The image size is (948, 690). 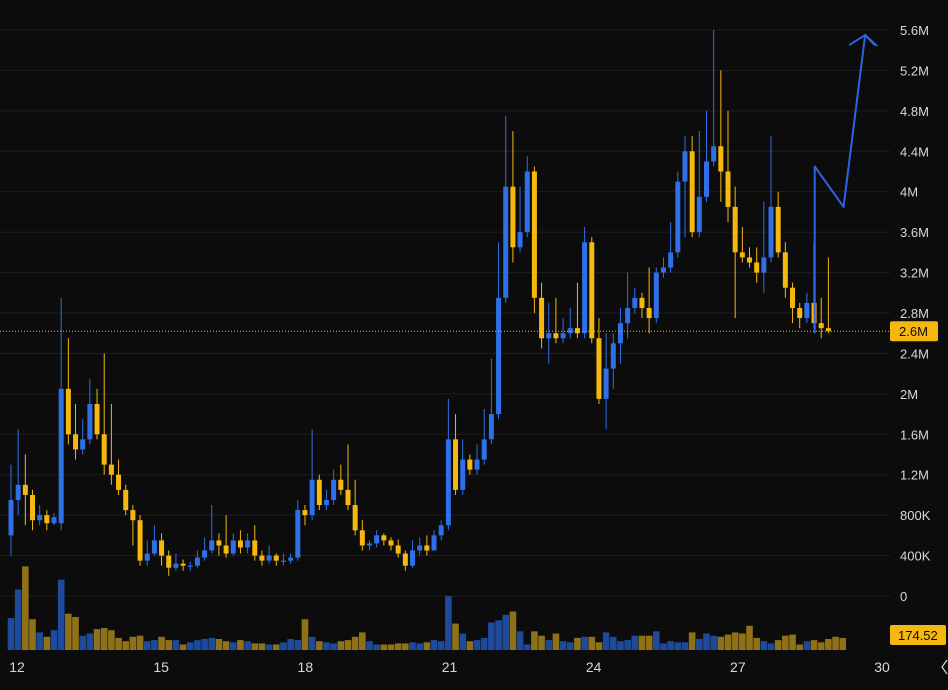 What do you see at coordinates (738, 667) in the screenshot?
I see `x-tick-label: 27` at bounding box center [738, 667].